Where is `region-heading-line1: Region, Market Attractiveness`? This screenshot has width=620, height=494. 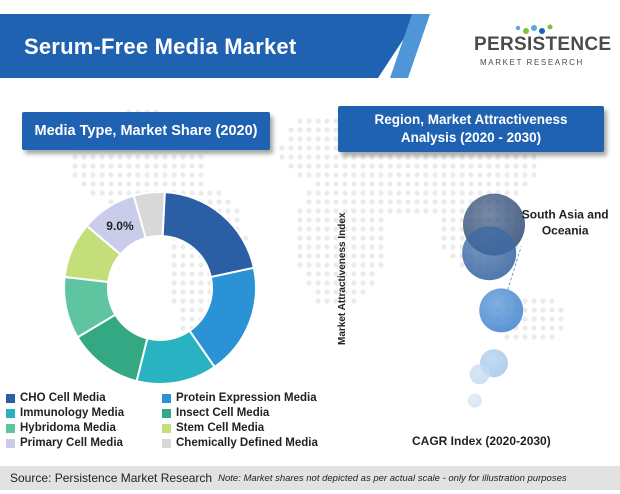 region-heading-line1: Region, Market Attractiveness is located at coordinates (471, 119).